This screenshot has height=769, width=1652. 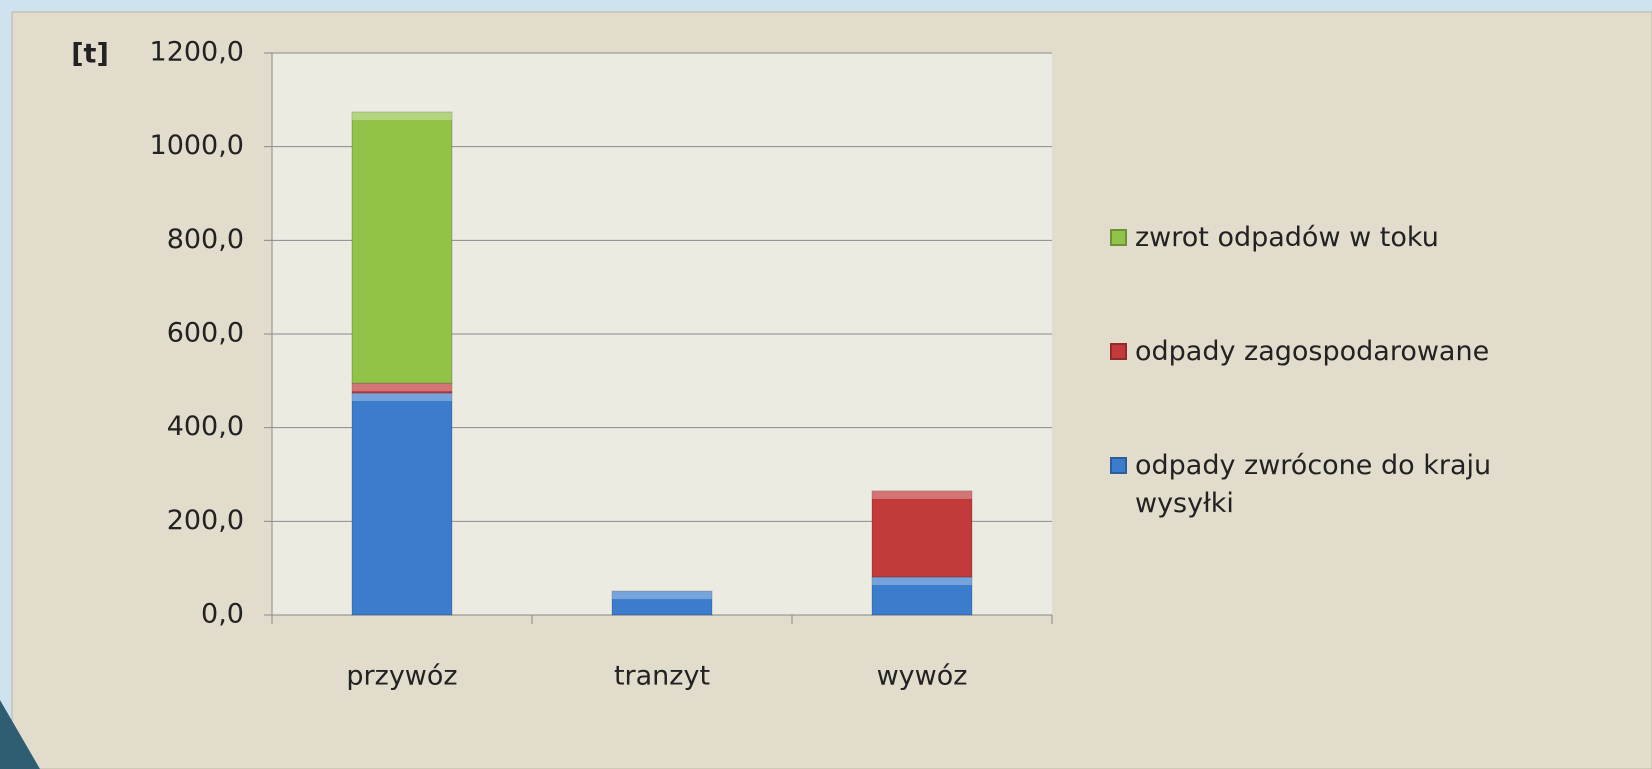 What do you see at coordinates (205, 239) in the screenshot?
I see `y-tick-label: 800,0` at bounding box center [205, 239].